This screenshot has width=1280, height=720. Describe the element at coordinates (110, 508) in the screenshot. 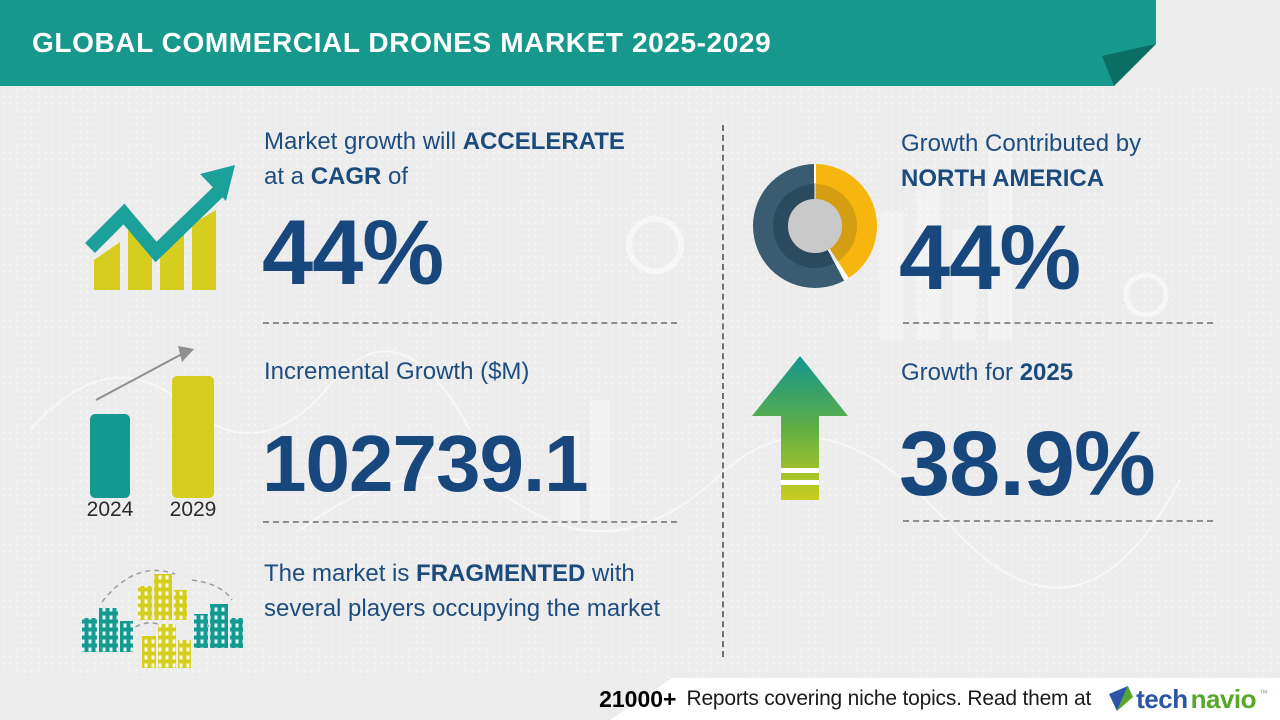

I see `bar-label-2024: 2024` at that location.